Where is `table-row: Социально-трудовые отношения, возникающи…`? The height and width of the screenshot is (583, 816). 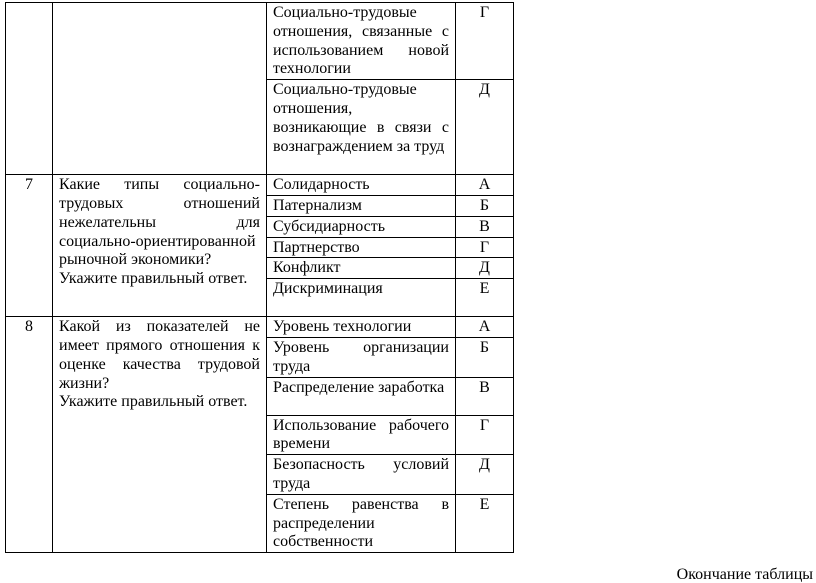 table-row: Социально-трудовые отношения, возникающи… is located at coordinates (260, 127).